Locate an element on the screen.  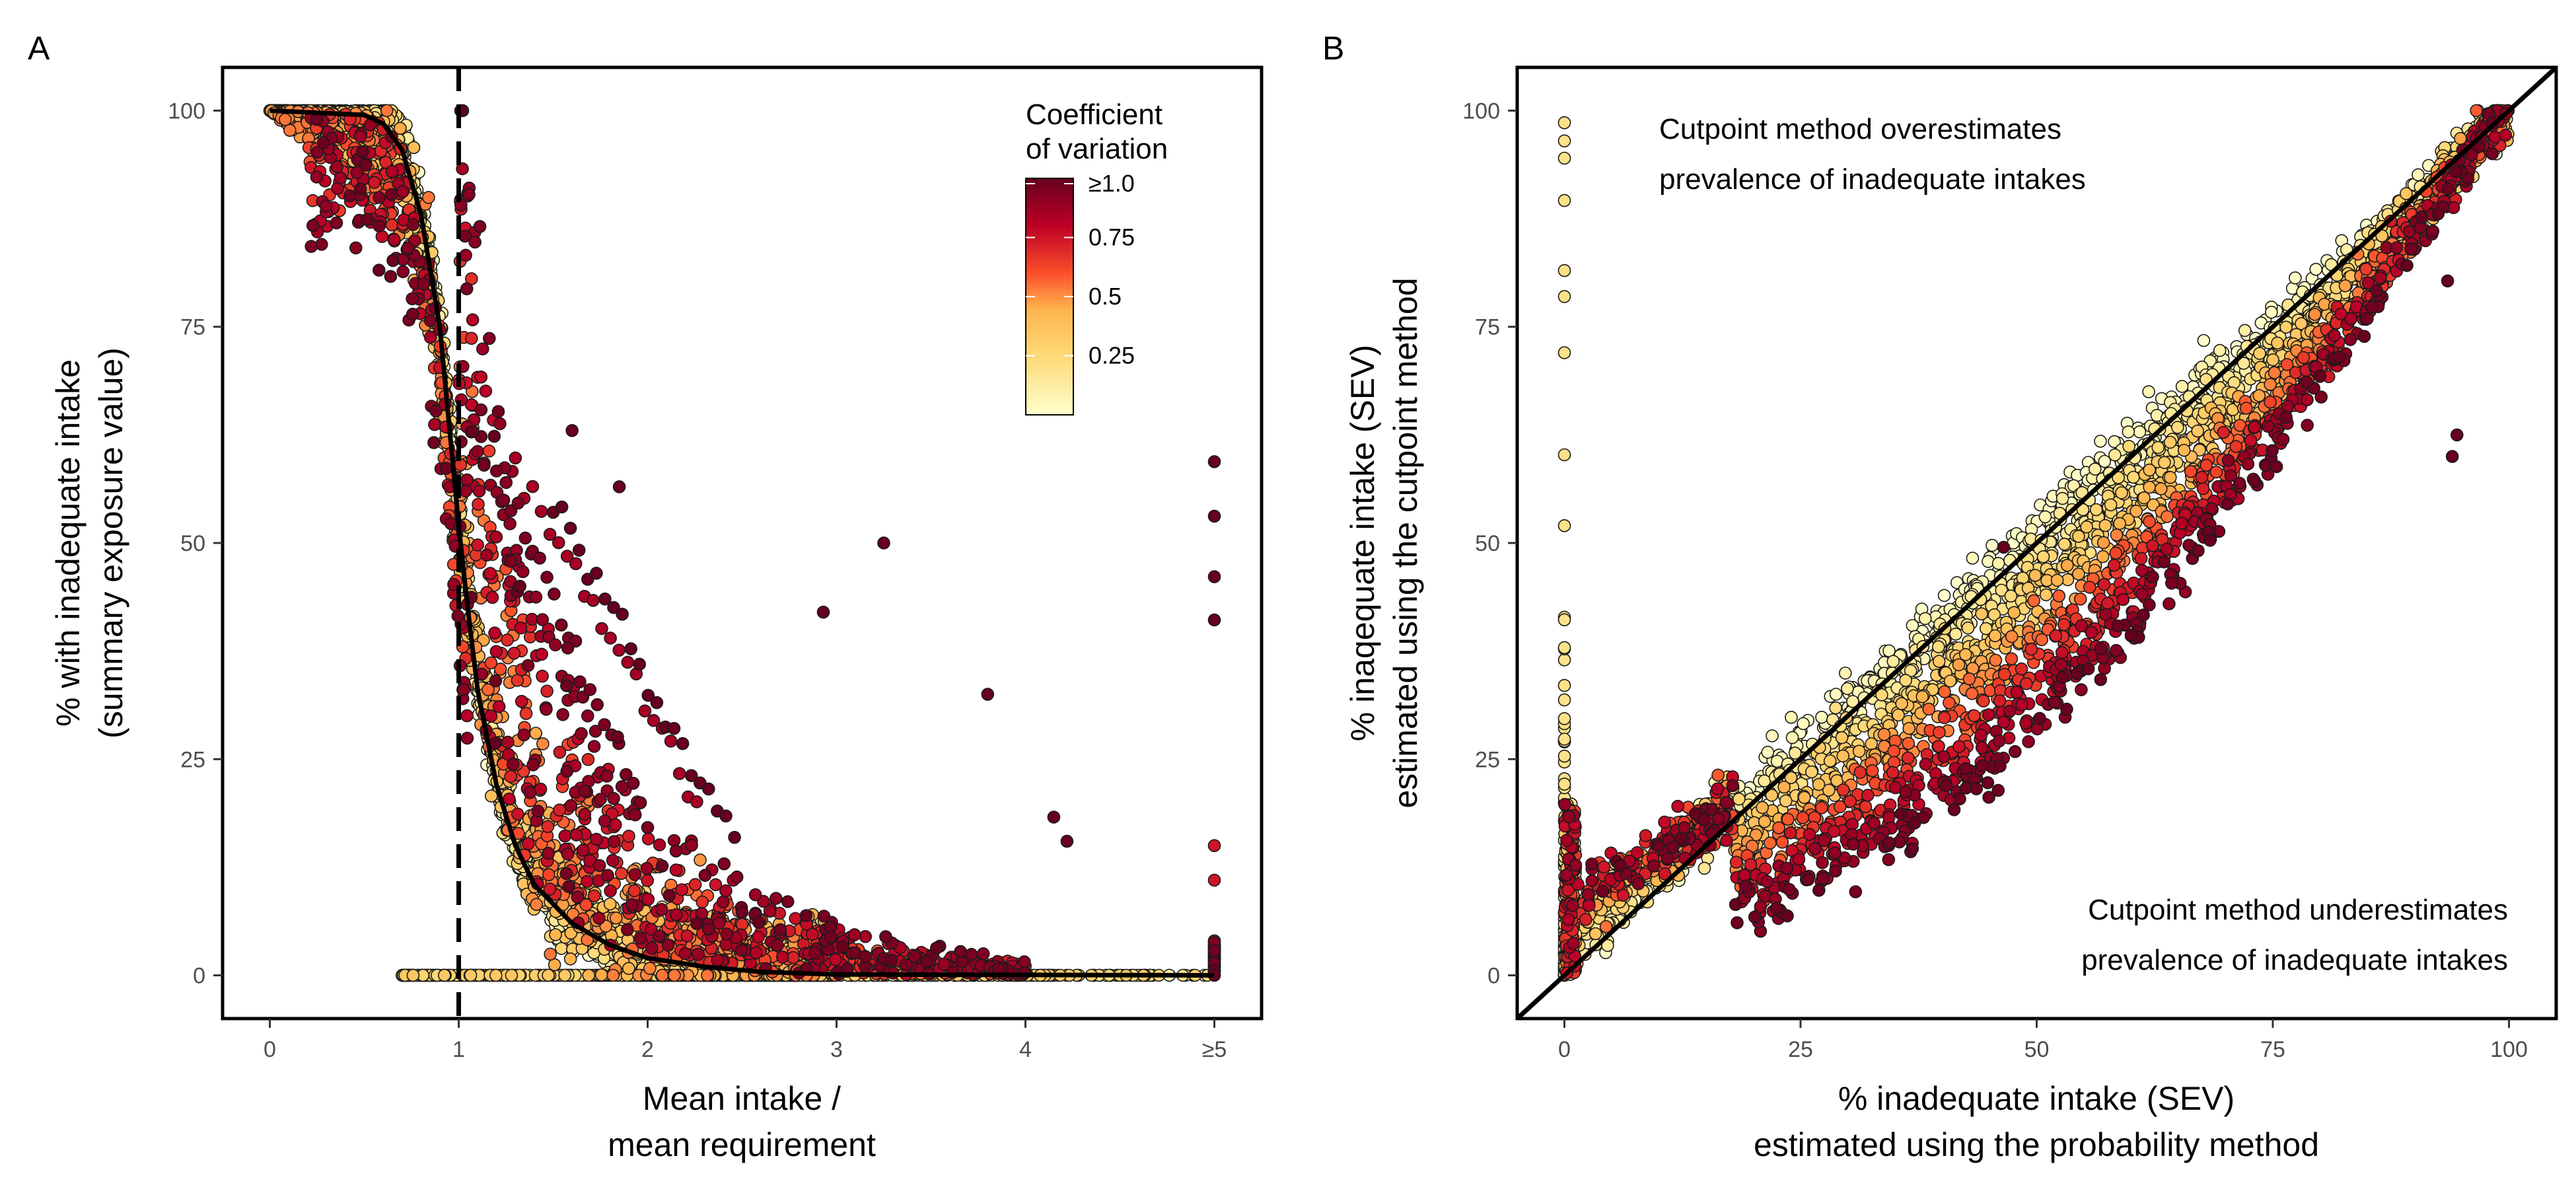
y-axis-label-a-line1: % with inadequate intake is located at coordinates (68, 543).